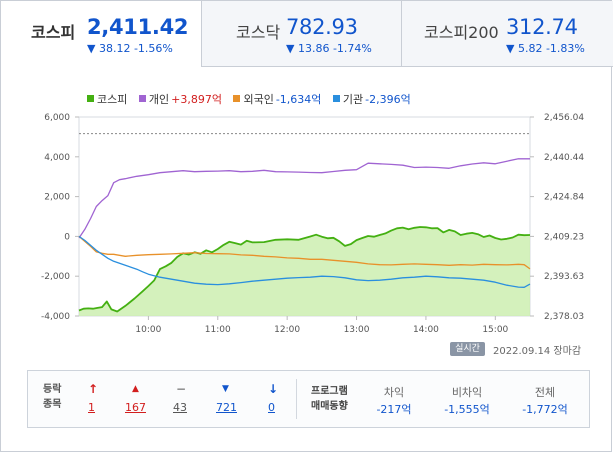  What do you see at coordinates (298, 99) in the screenshot?
I see `legend-value: -1,634억` at bounding box center [298, 99].